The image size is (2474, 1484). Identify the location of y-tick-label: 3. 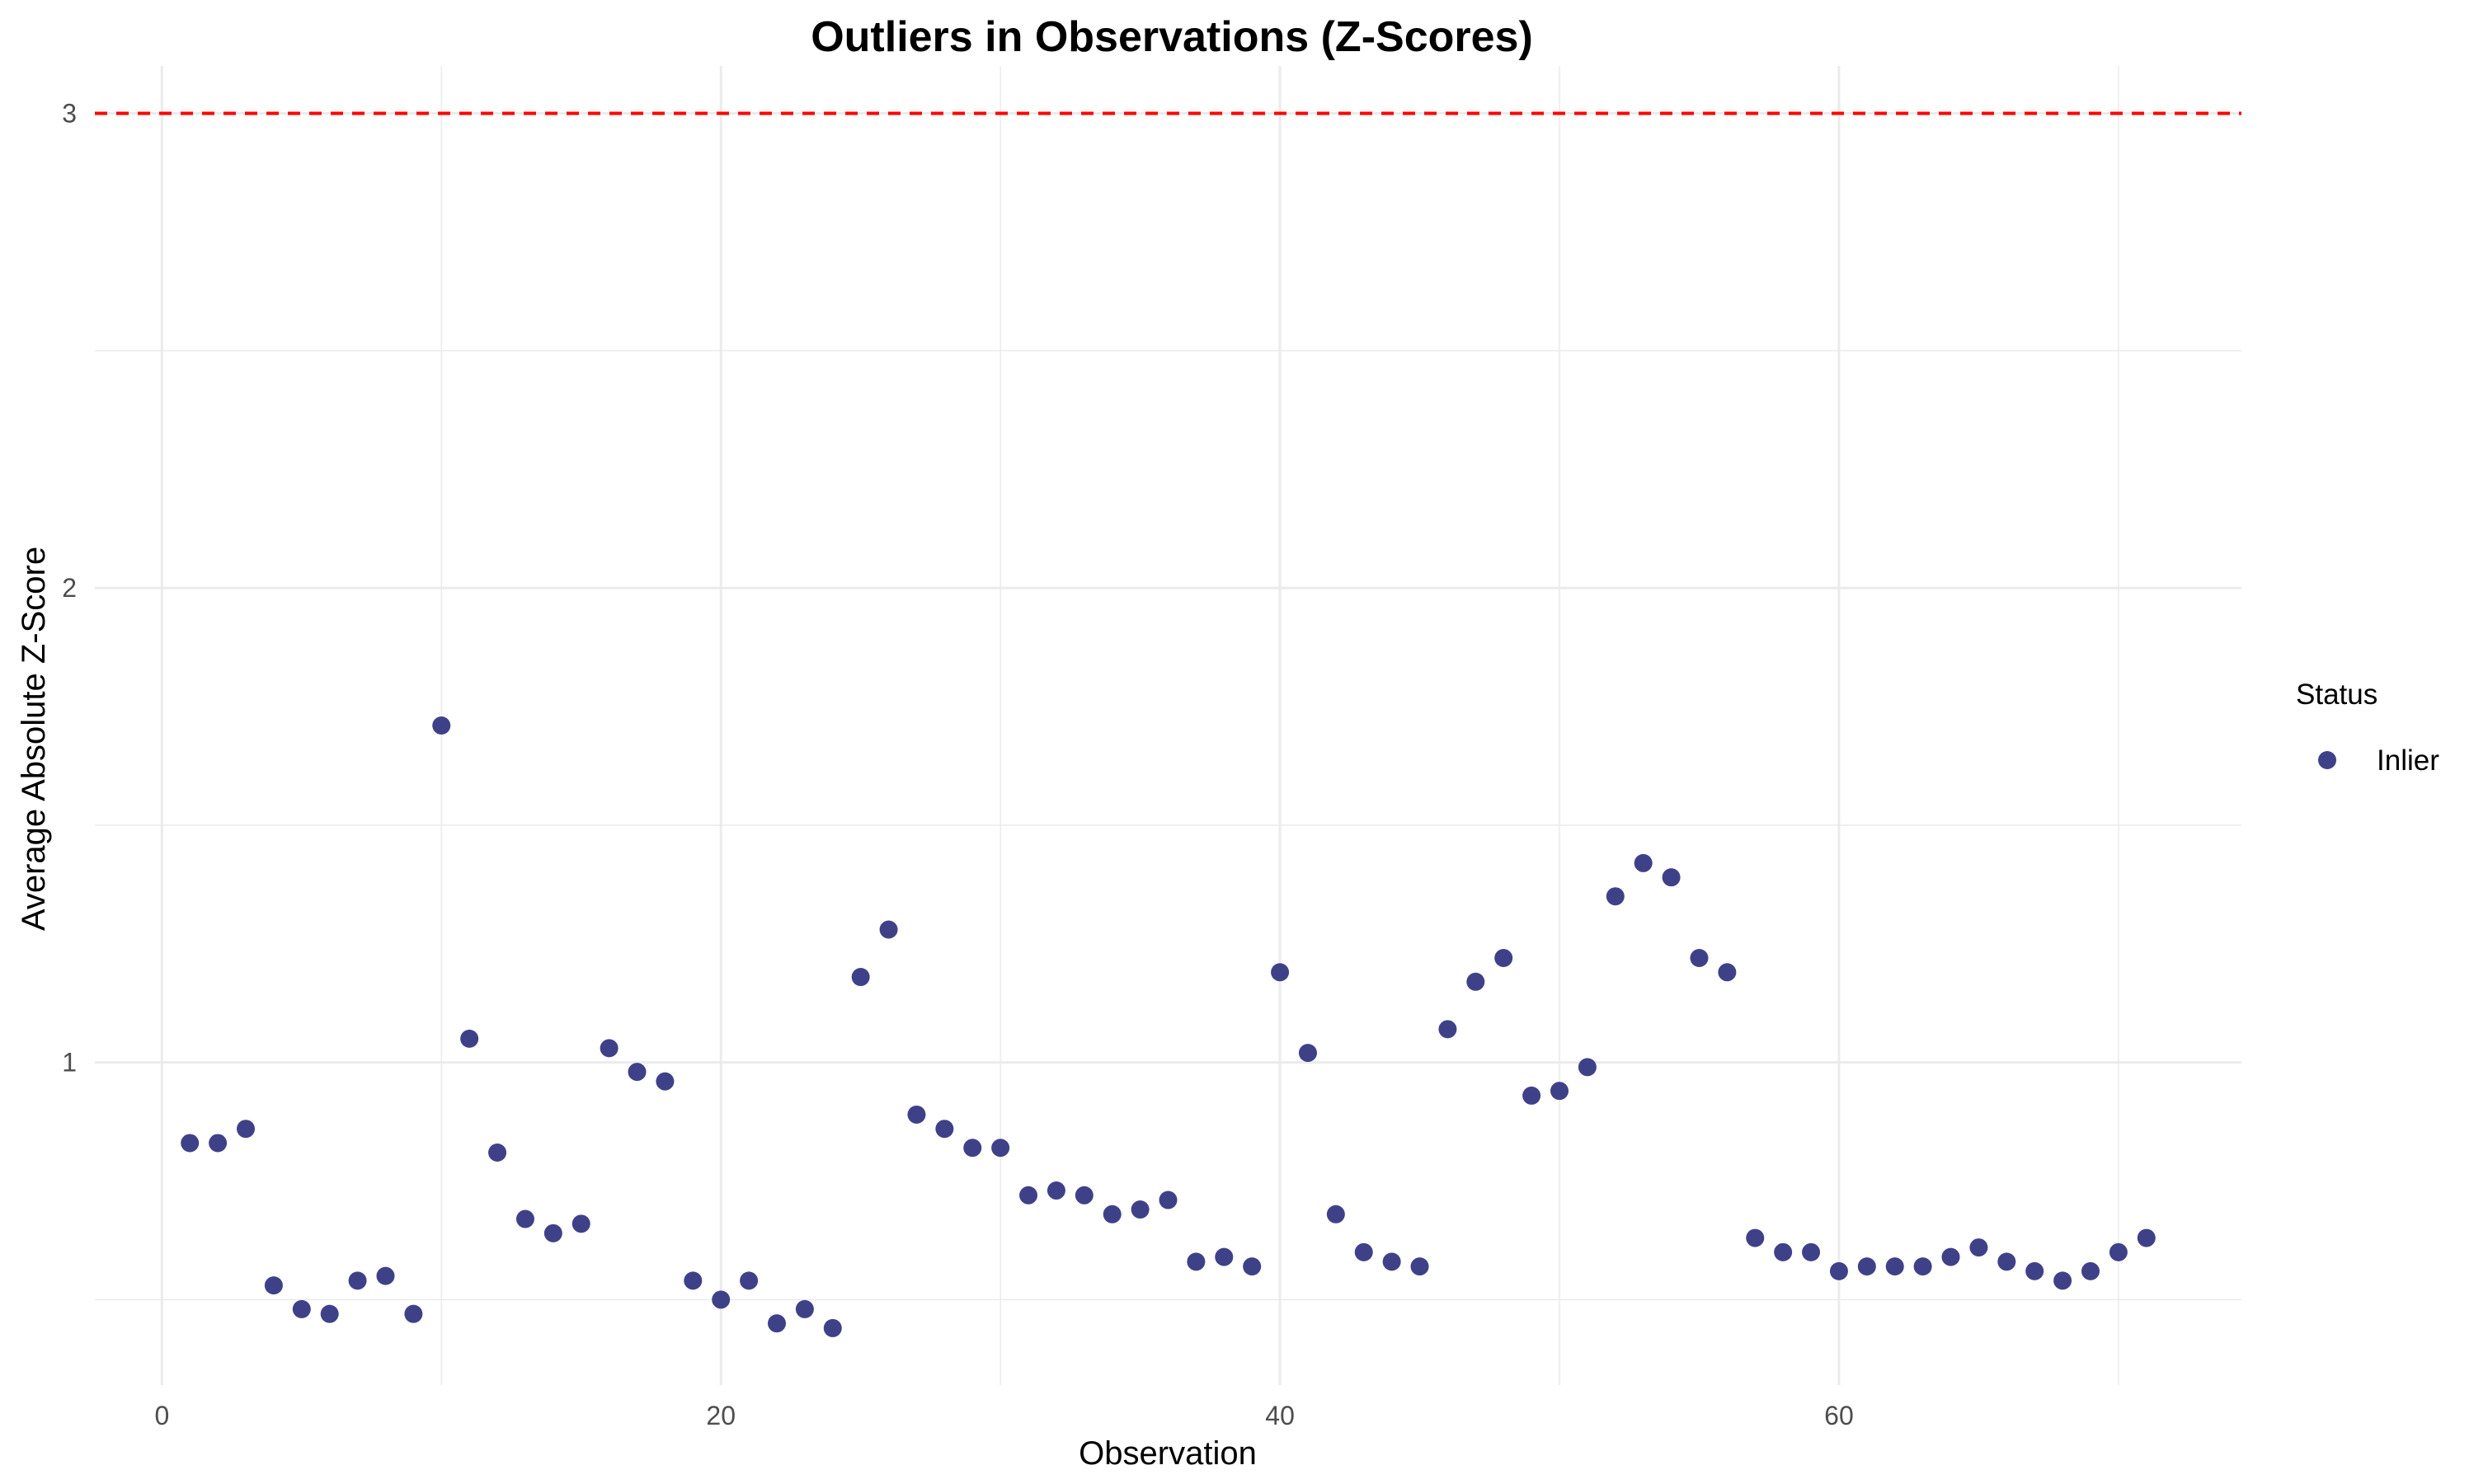
(69, 114).